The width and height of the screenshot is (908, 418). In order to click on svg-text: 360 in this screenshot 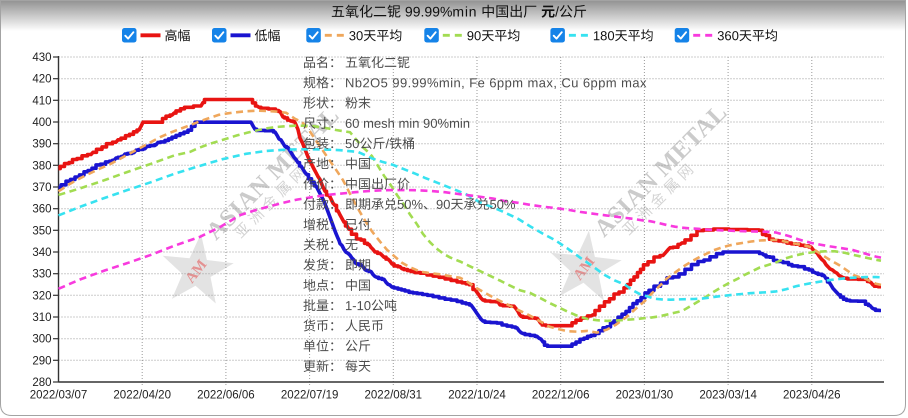, I will do `click(41, 210)`.